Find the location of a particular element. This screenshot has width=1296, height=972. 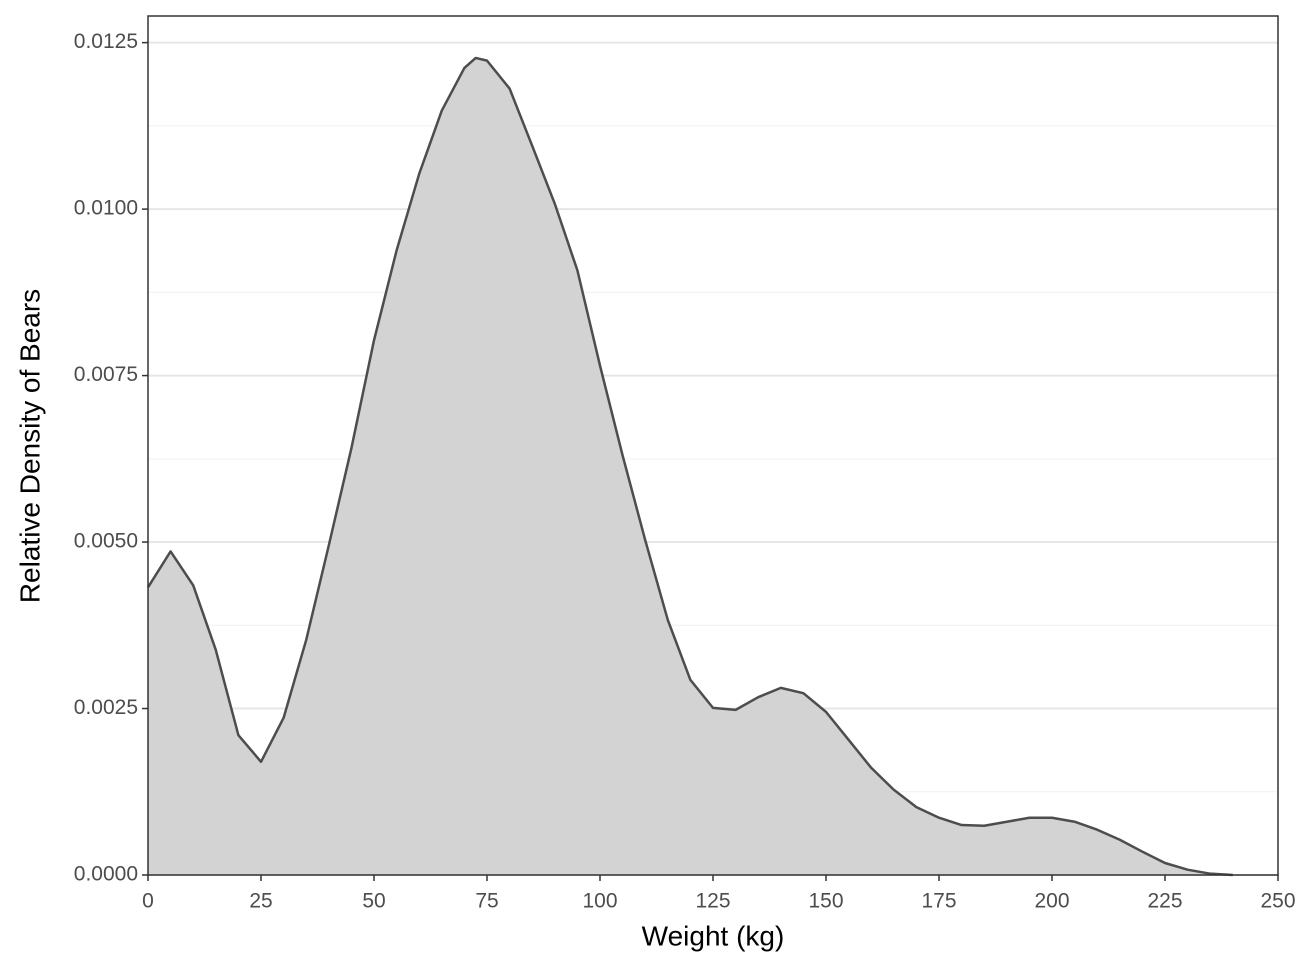

y-tick-label: 0.0050 is located at coordinates (106, 541).